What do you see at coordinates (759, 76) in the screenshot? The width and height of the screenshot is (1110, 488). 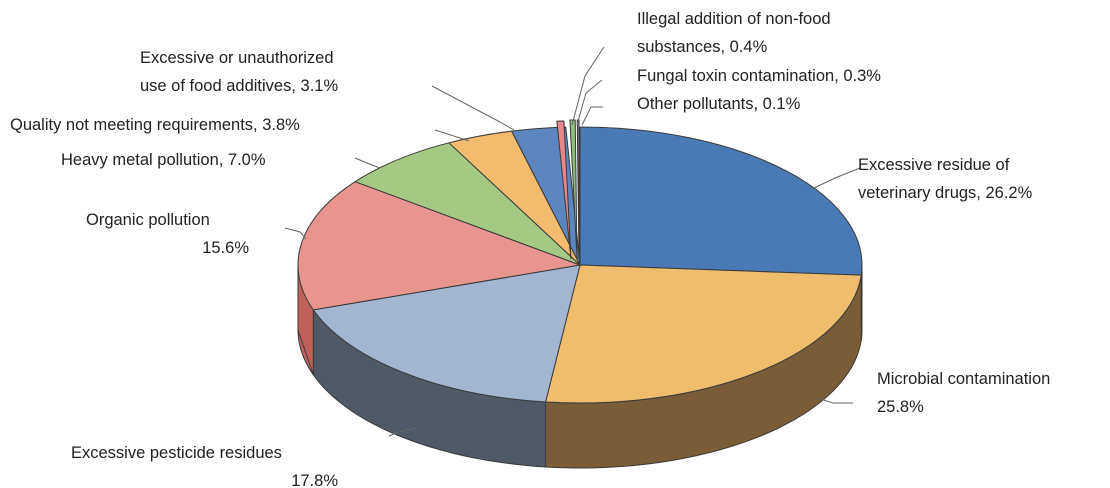 I see `slice-label-8-line-0: Fungal toxin contamination, 0.3%` at bounding box center [759, 76].